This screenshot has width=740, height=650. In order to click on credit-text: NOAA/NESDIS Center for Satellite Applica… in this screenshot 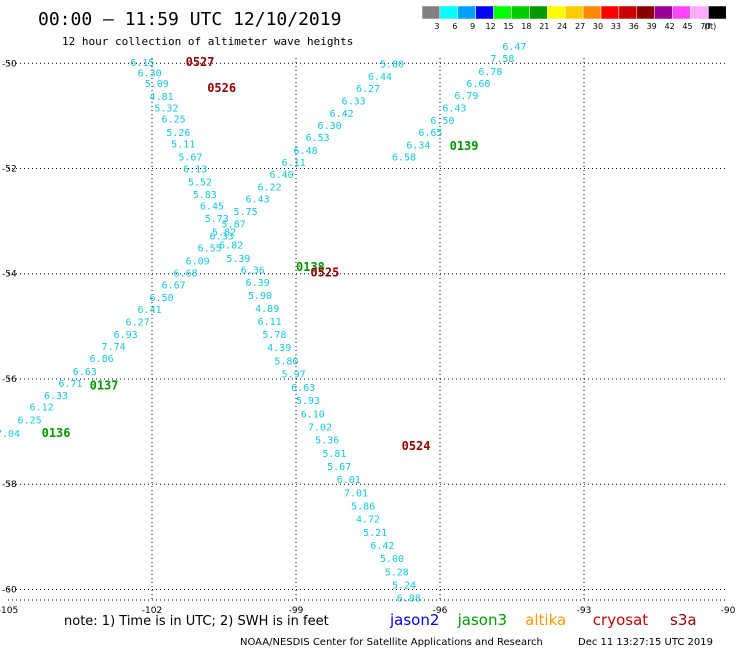, I will do `click(391, 642)`.